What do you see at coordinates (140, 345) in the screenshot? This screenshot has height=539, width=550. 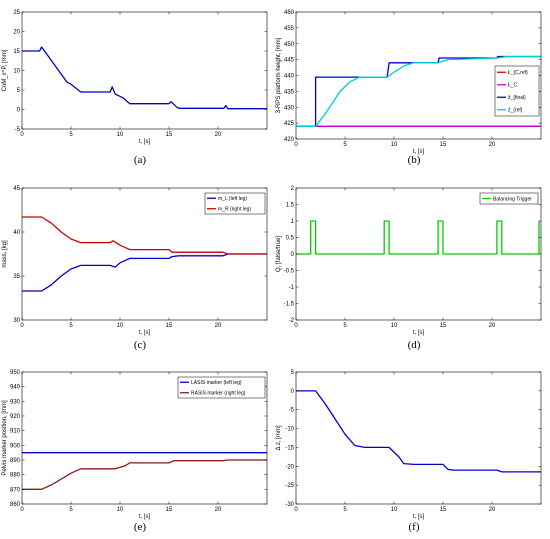 I see `panel-label-c: (c)` at bounding box center [140, 345].